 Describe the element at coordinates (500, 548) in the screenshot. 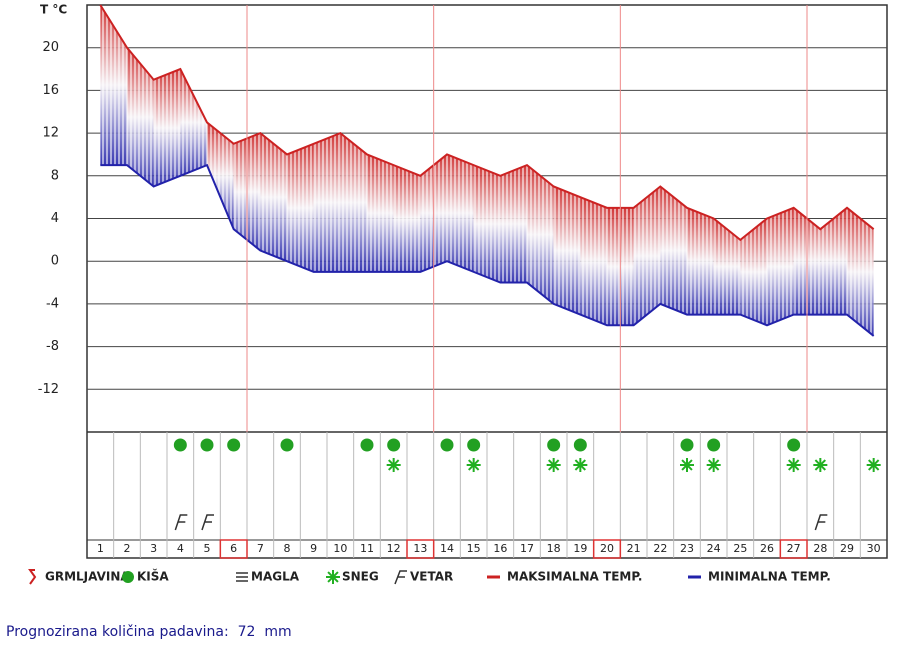

I see `day-label: 16` at that location.